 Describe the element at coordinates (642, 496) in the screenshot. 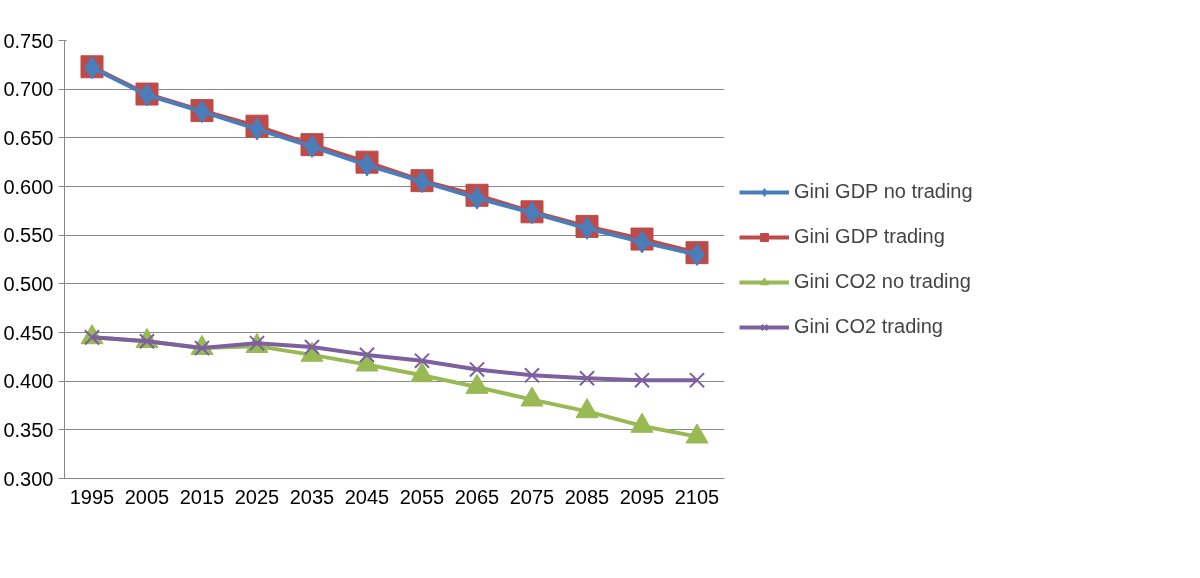

I see `x-tick-label: 2095` at that location.